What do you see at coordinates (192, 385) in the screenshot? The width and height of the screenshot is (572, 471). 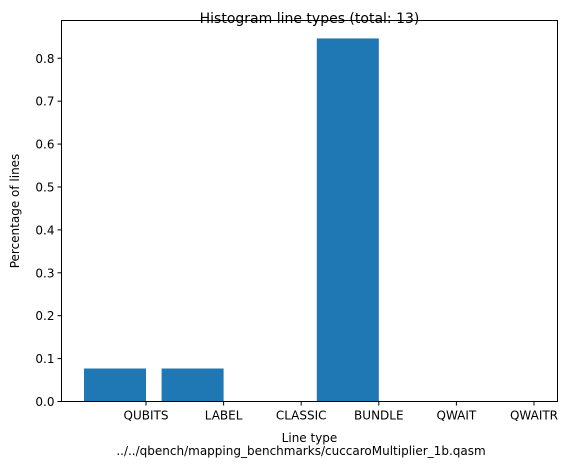 I see `bar-label` at bounding box center [192, 385].